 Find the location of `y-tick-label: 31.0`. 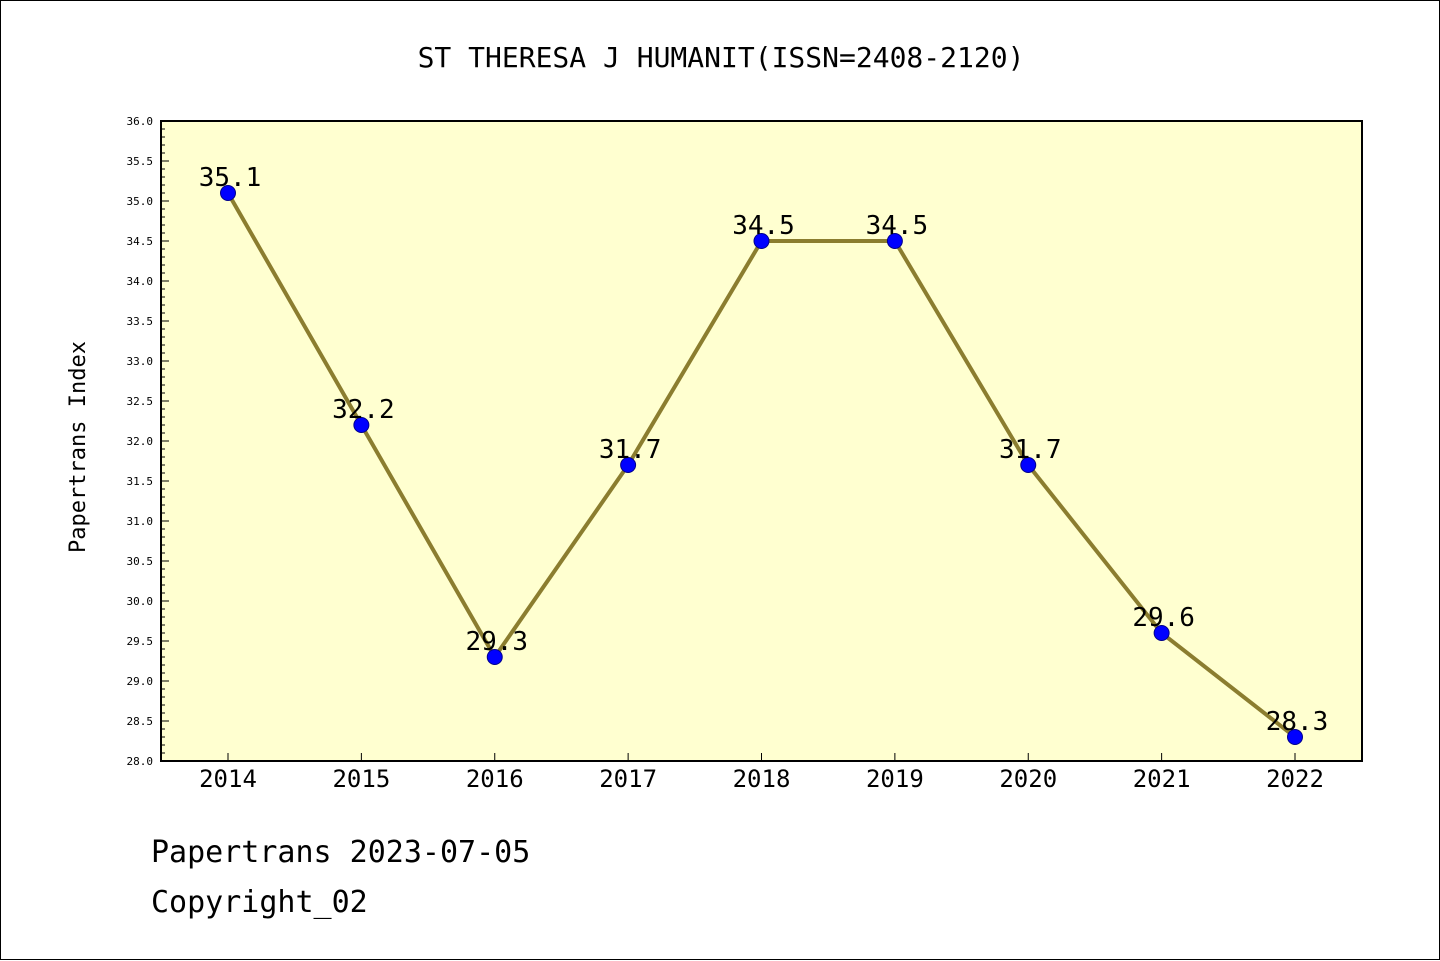

y-tick-label: 31.0 is located at coordinates (140, 521).